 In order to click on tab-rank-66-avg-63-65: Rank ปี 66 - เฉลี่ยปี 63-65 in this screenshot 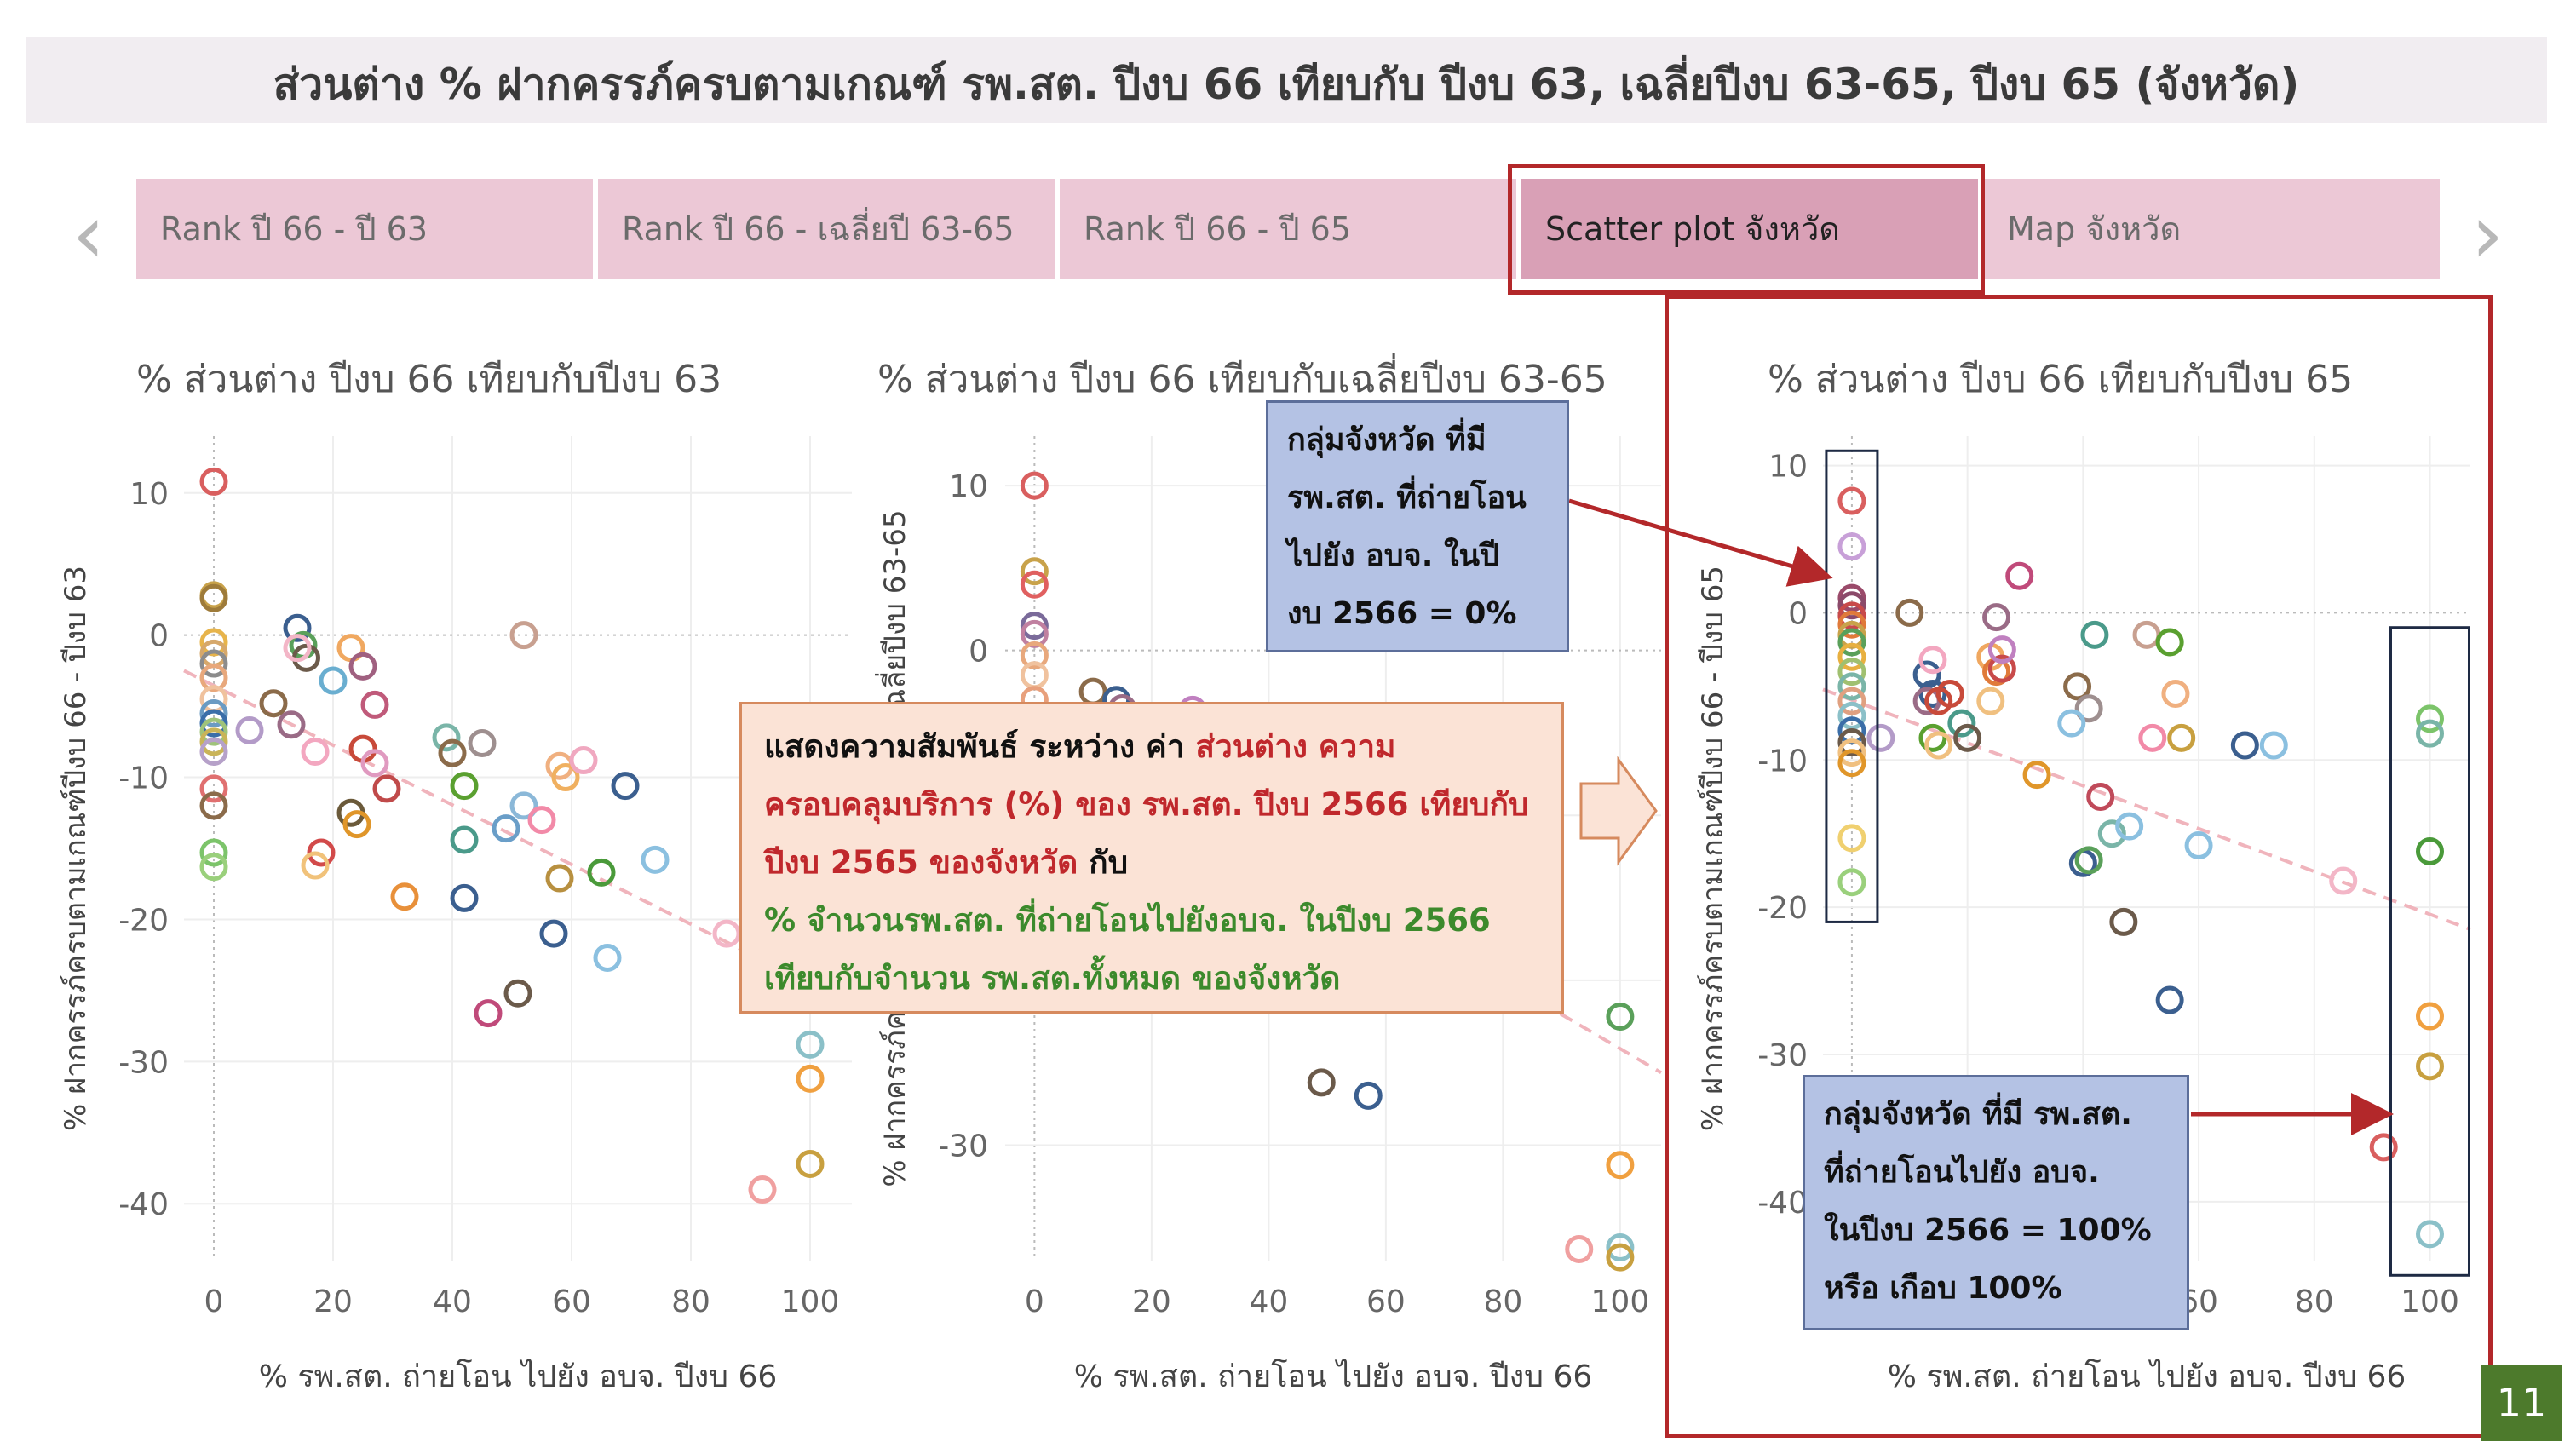, I will do `click(827, 229)`.